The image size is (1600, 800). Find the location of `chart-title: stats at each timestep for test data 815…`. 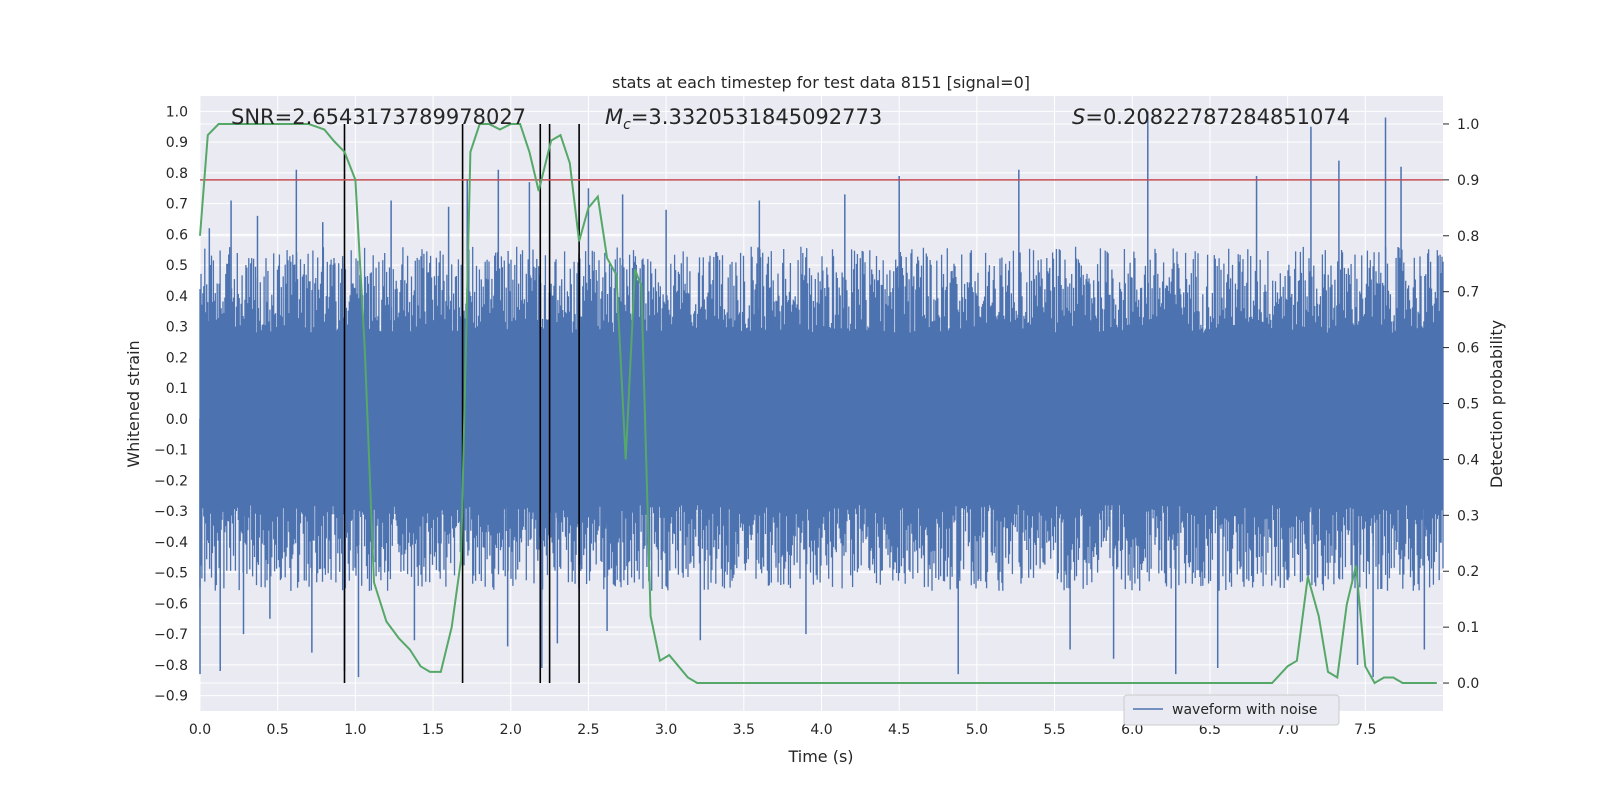

chart-title: stats at each timestep for test data 815… is located at coordinates (821, 82).